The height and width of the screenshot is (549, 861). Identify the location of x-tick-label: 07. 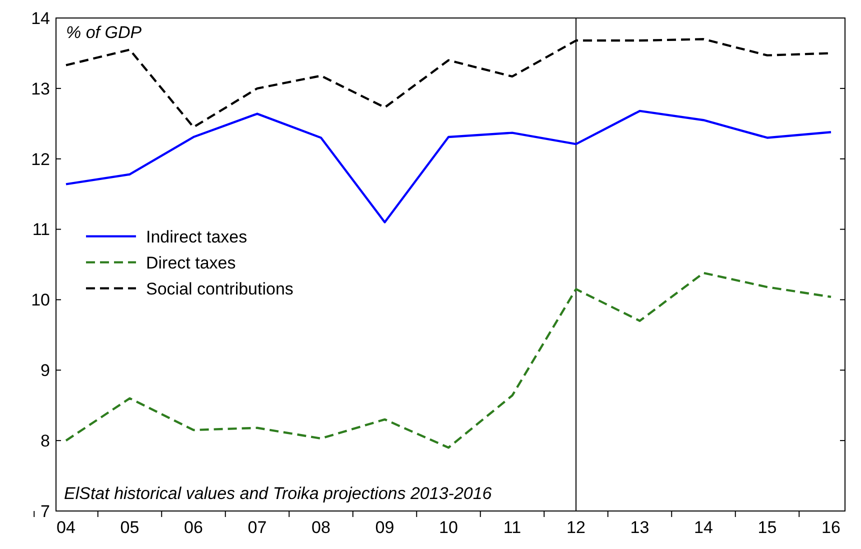
(257, 527).